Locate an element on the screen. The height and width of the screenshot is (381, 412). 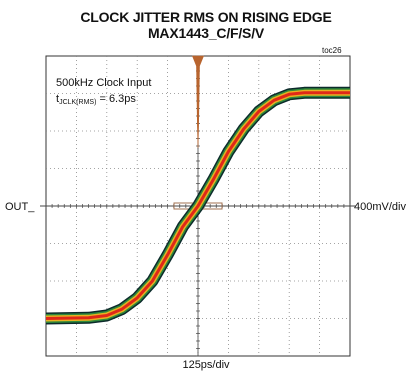
annotation-jitter-value: = 6.3ps is located at coordinates (116, 99).